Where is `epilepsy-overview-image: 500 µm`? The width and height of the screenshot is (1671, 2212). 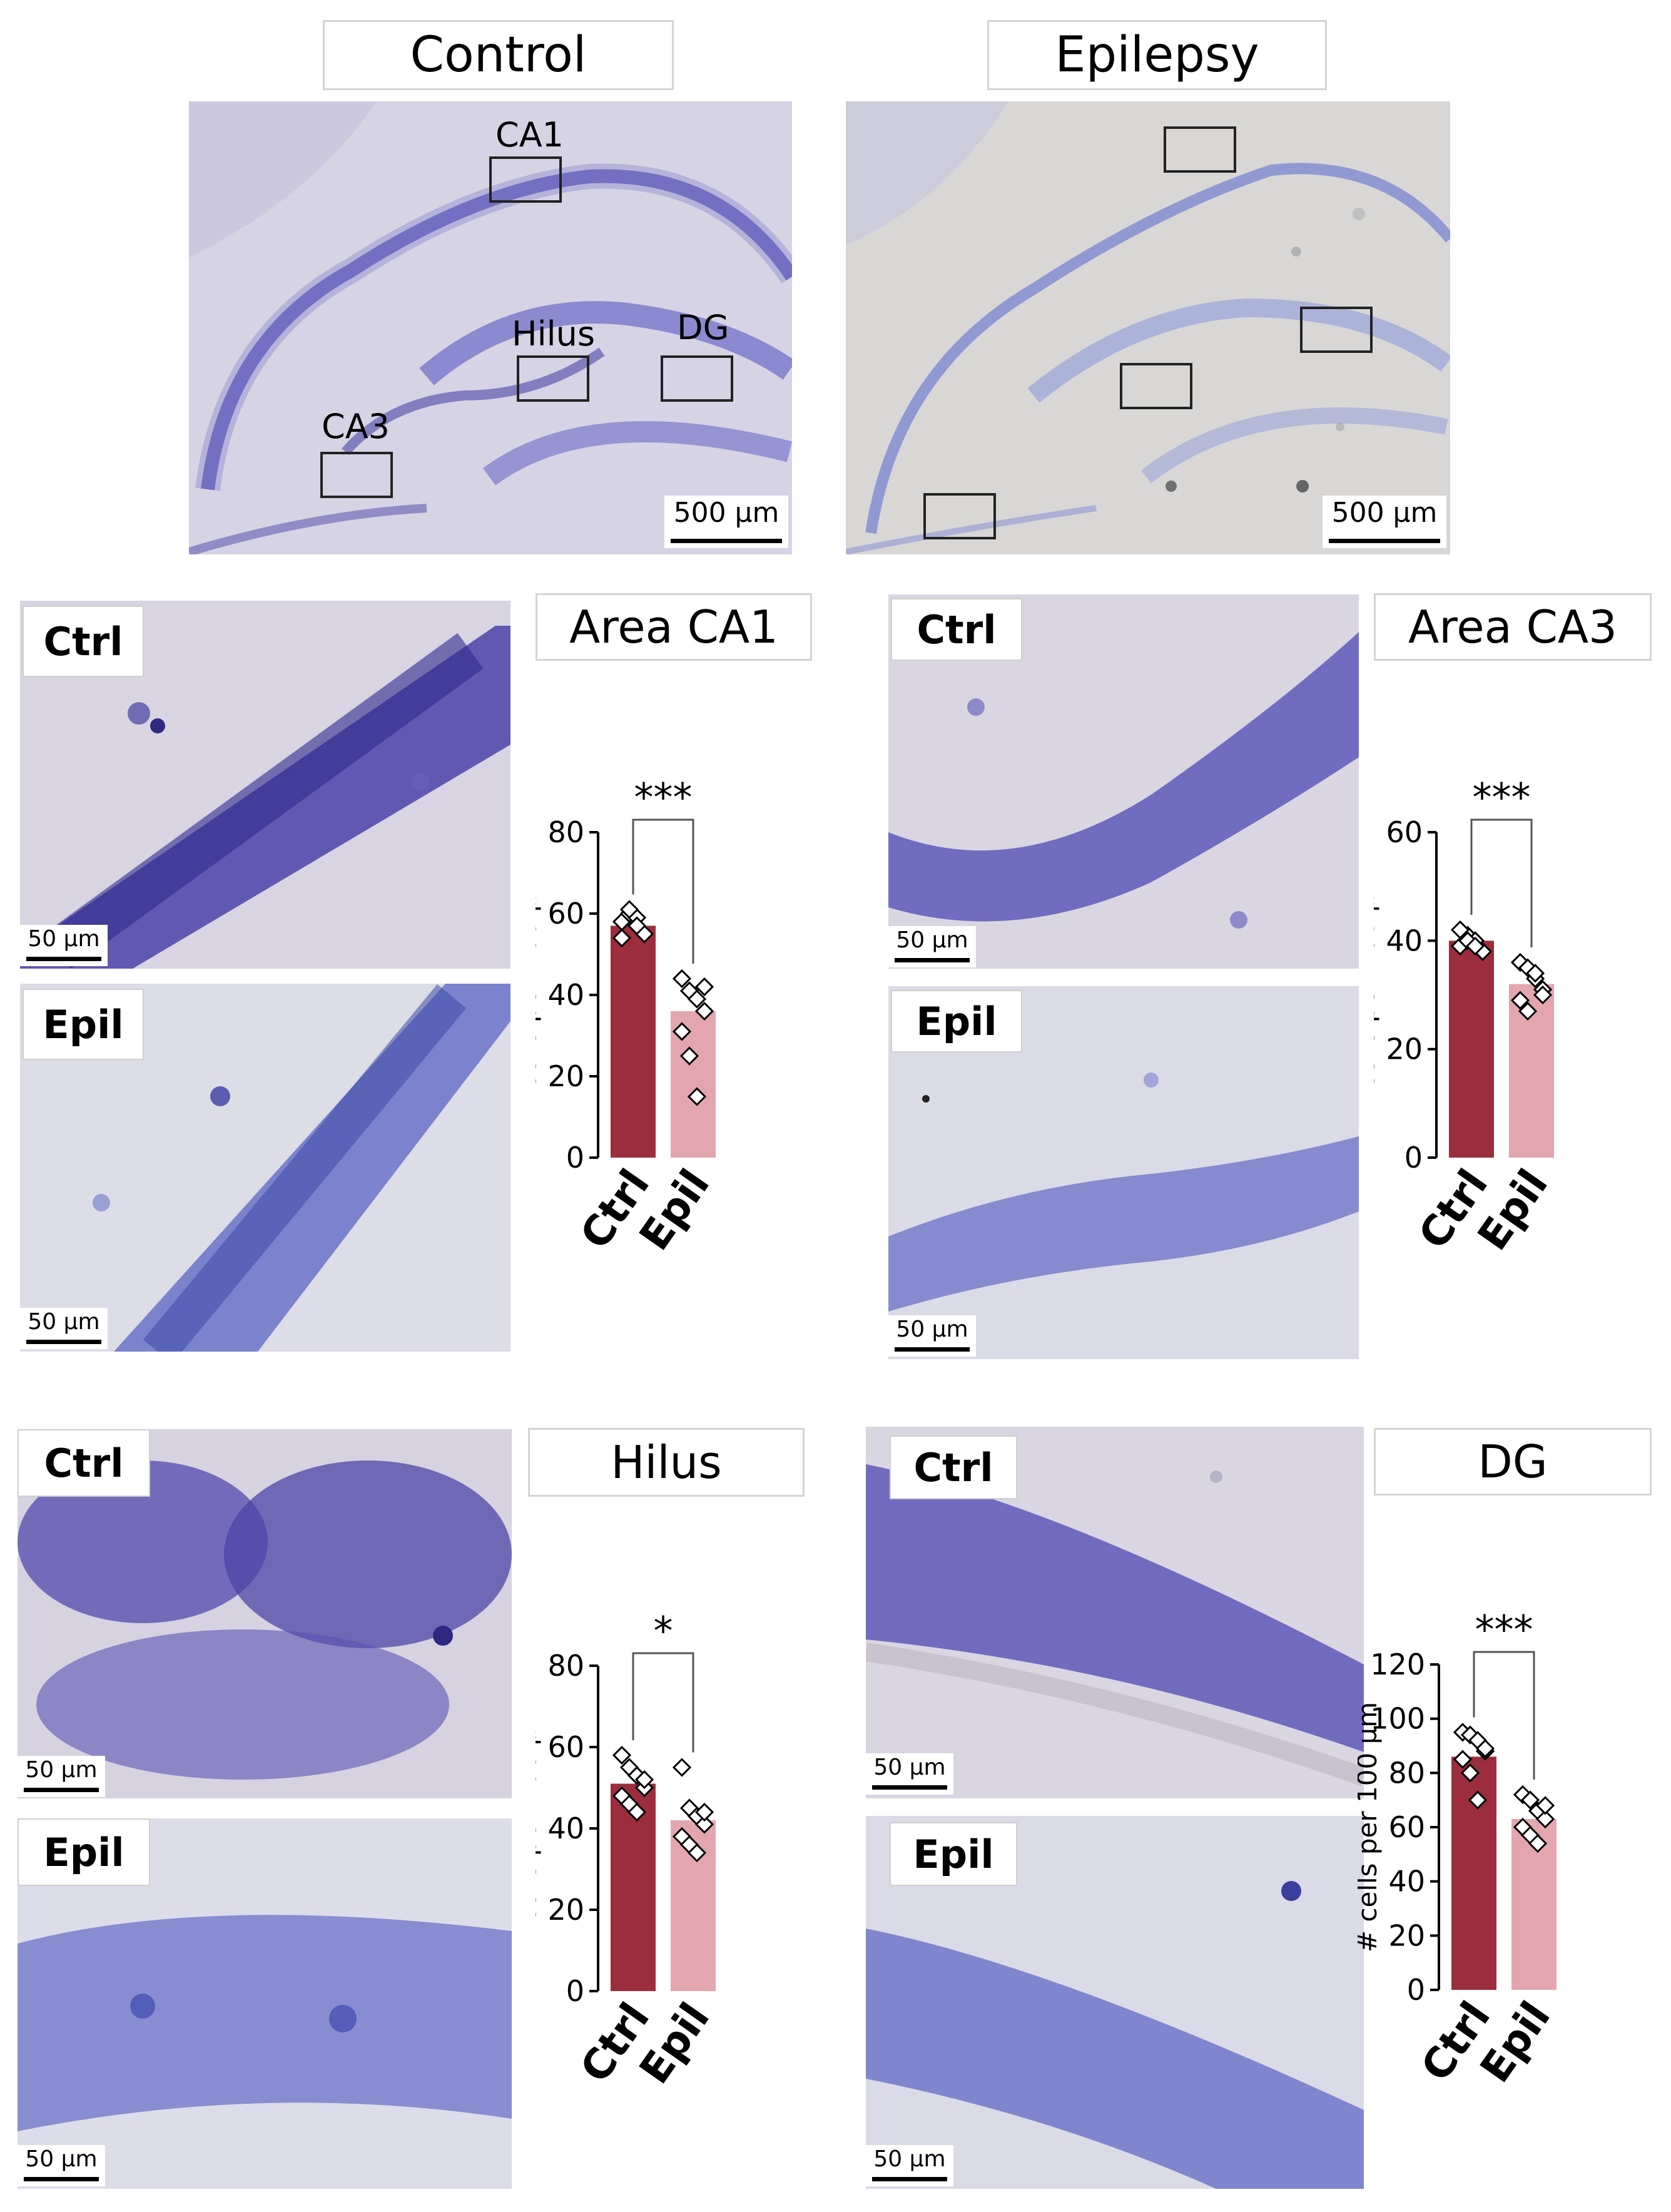 epilepsy-overview-image: 500 µm is located at coordinates (1148, 327).